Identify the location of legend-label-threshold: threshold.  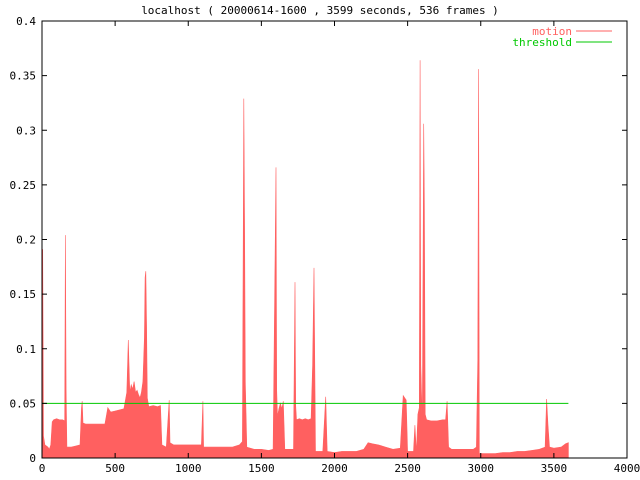
(542, 42).